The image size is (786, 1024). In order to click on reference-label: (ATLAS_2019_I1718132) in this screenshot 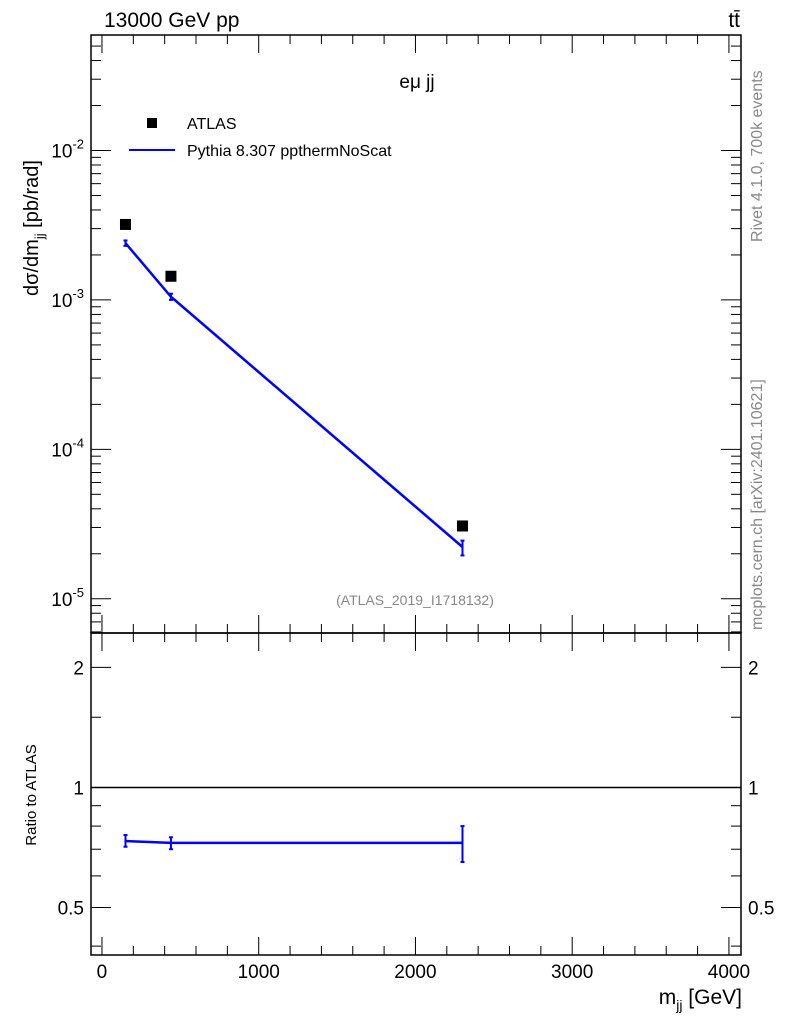, I will do `click(415, 600)`.